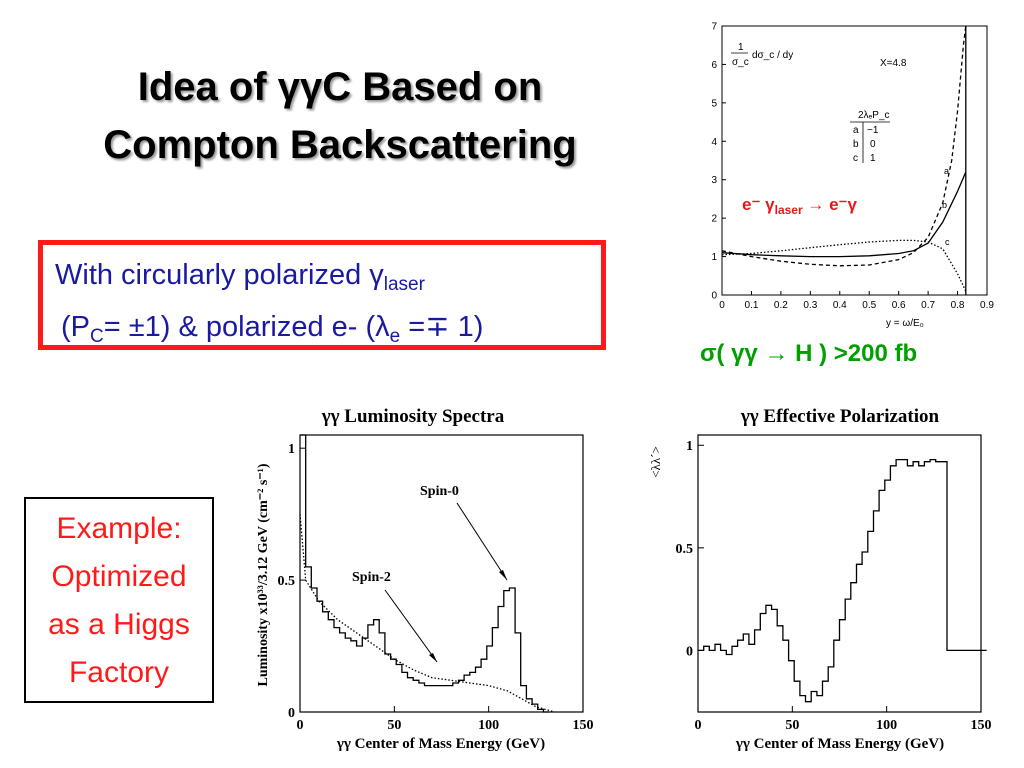 Image resolution: width=1024 pixels, height=768 pixels. I want to click on reaction-sub: laser, so click(789, 210).